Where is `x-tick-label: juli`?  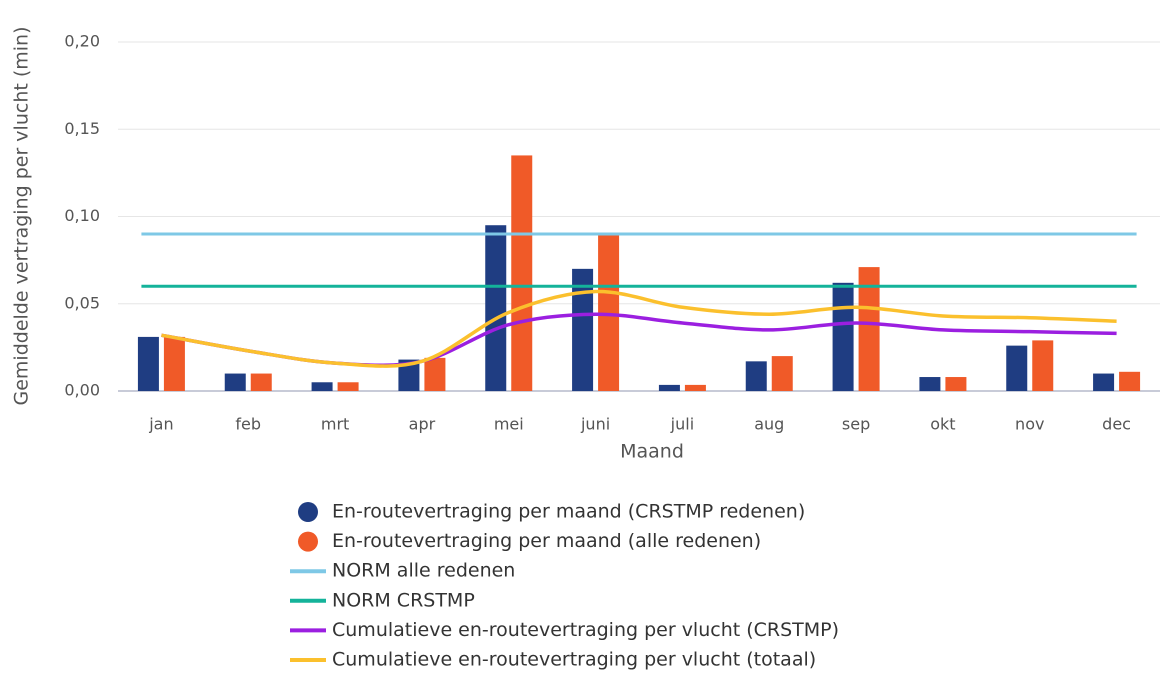
x-tick-label: juli is located at coordinates (682, 424).